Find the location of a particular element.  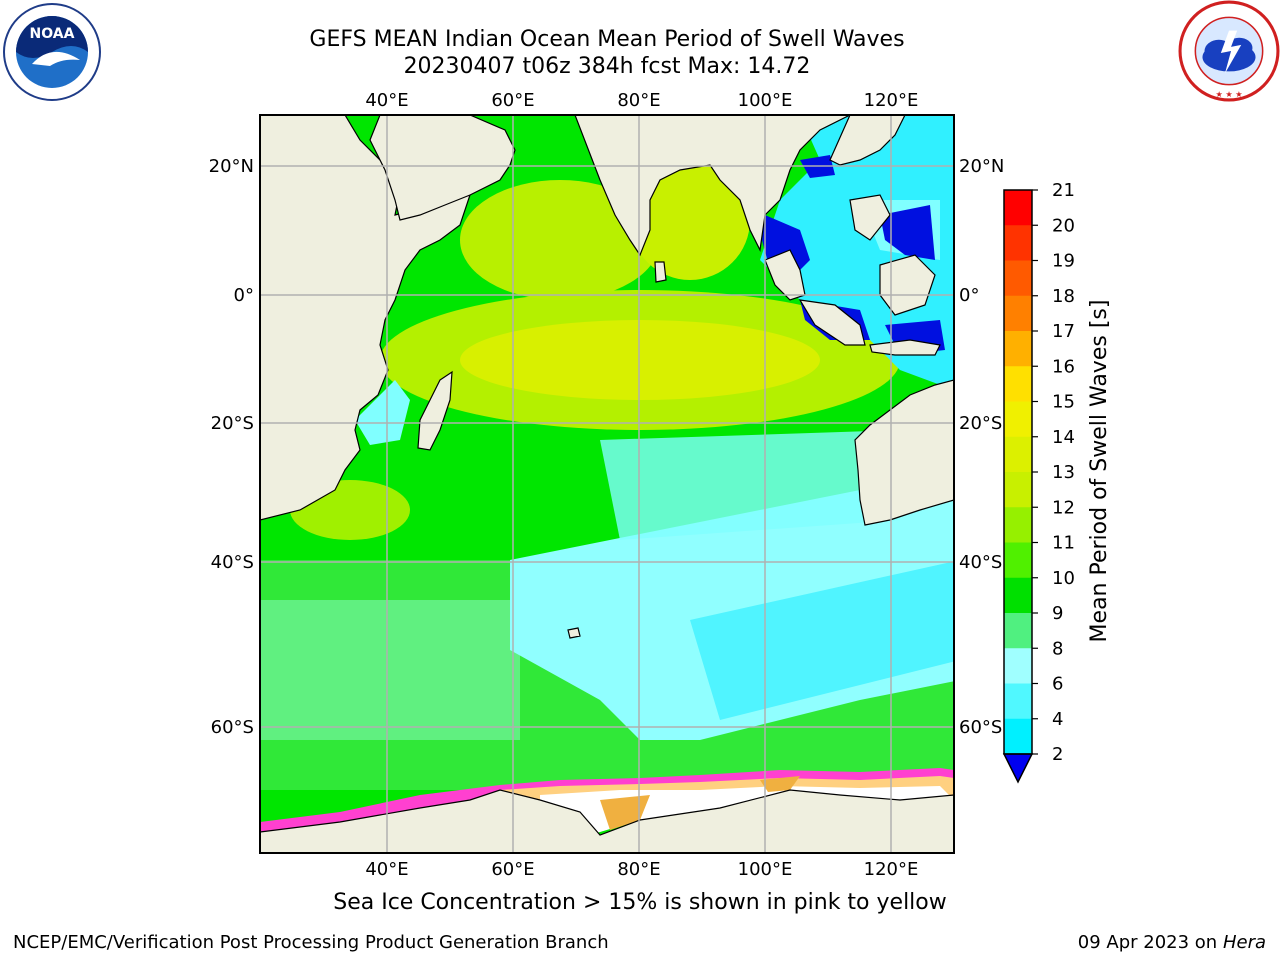

colorbar-tick-label: 17 is located at coordinates (1063, 331).